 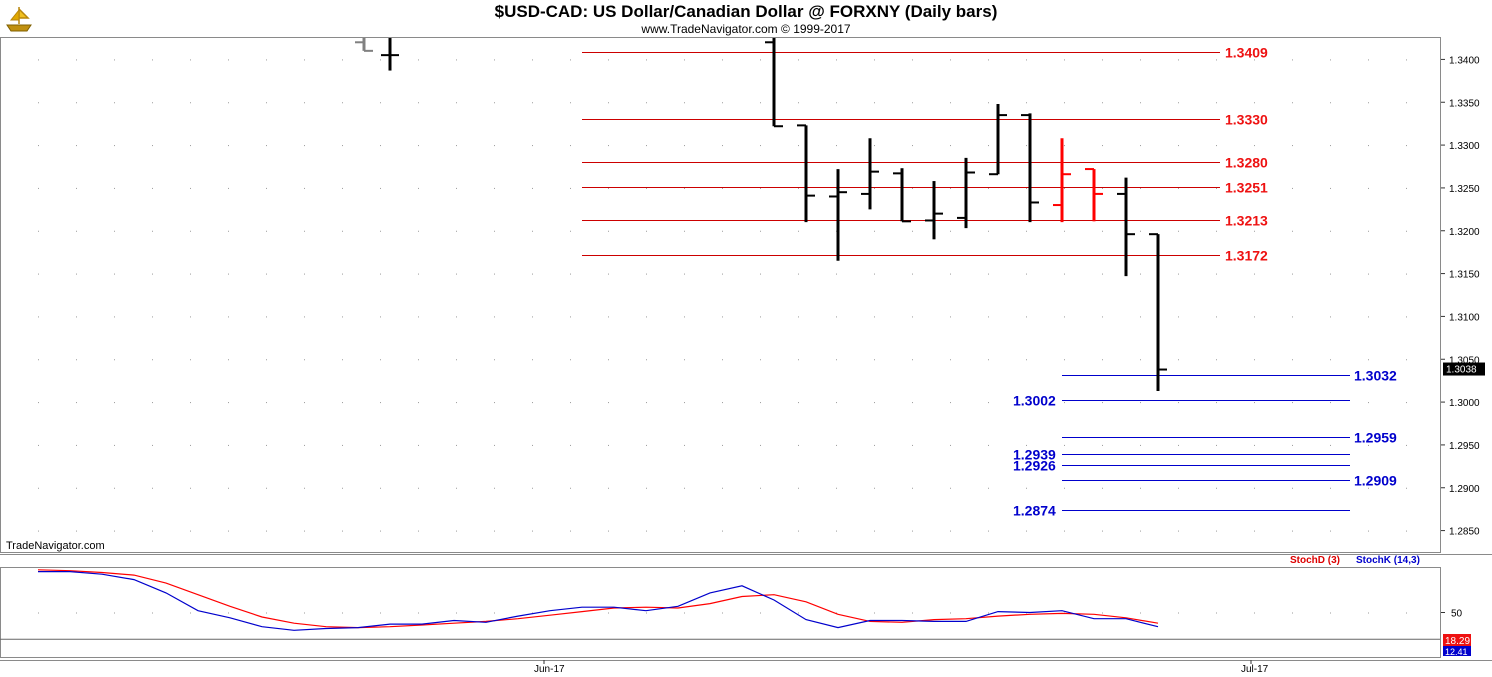 I want to click on price-tick-label: 1.3350, so click(x=1464, y=103).